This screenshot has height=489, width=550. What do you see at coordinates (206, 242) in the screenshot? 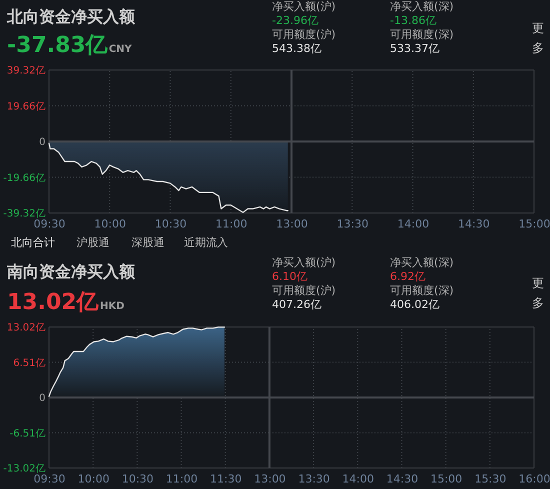
I see `text: 近期流入` at bounding box center [206, 242].